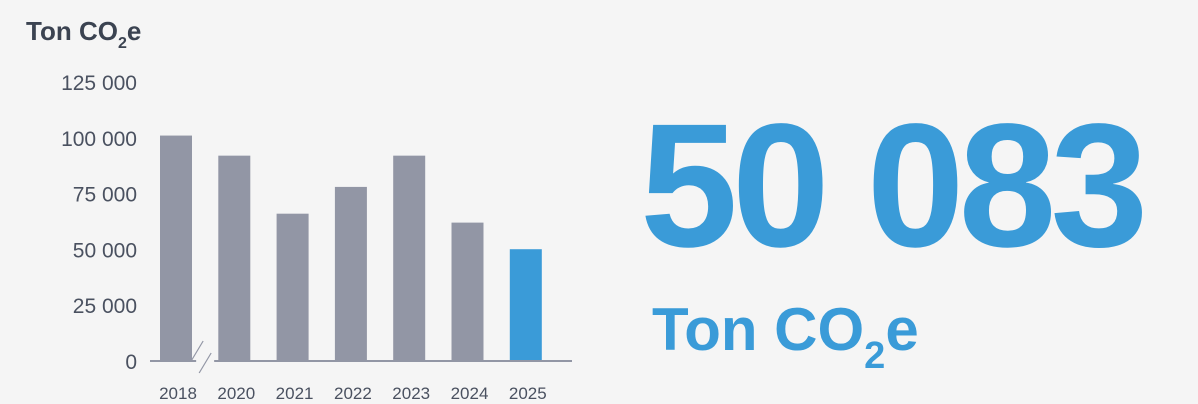 The height and width of the screenshot is (404, 1198). Describe the element at coordinates (528, 393) in the screenshot. I see `x-tick-label: 2025` at that location.